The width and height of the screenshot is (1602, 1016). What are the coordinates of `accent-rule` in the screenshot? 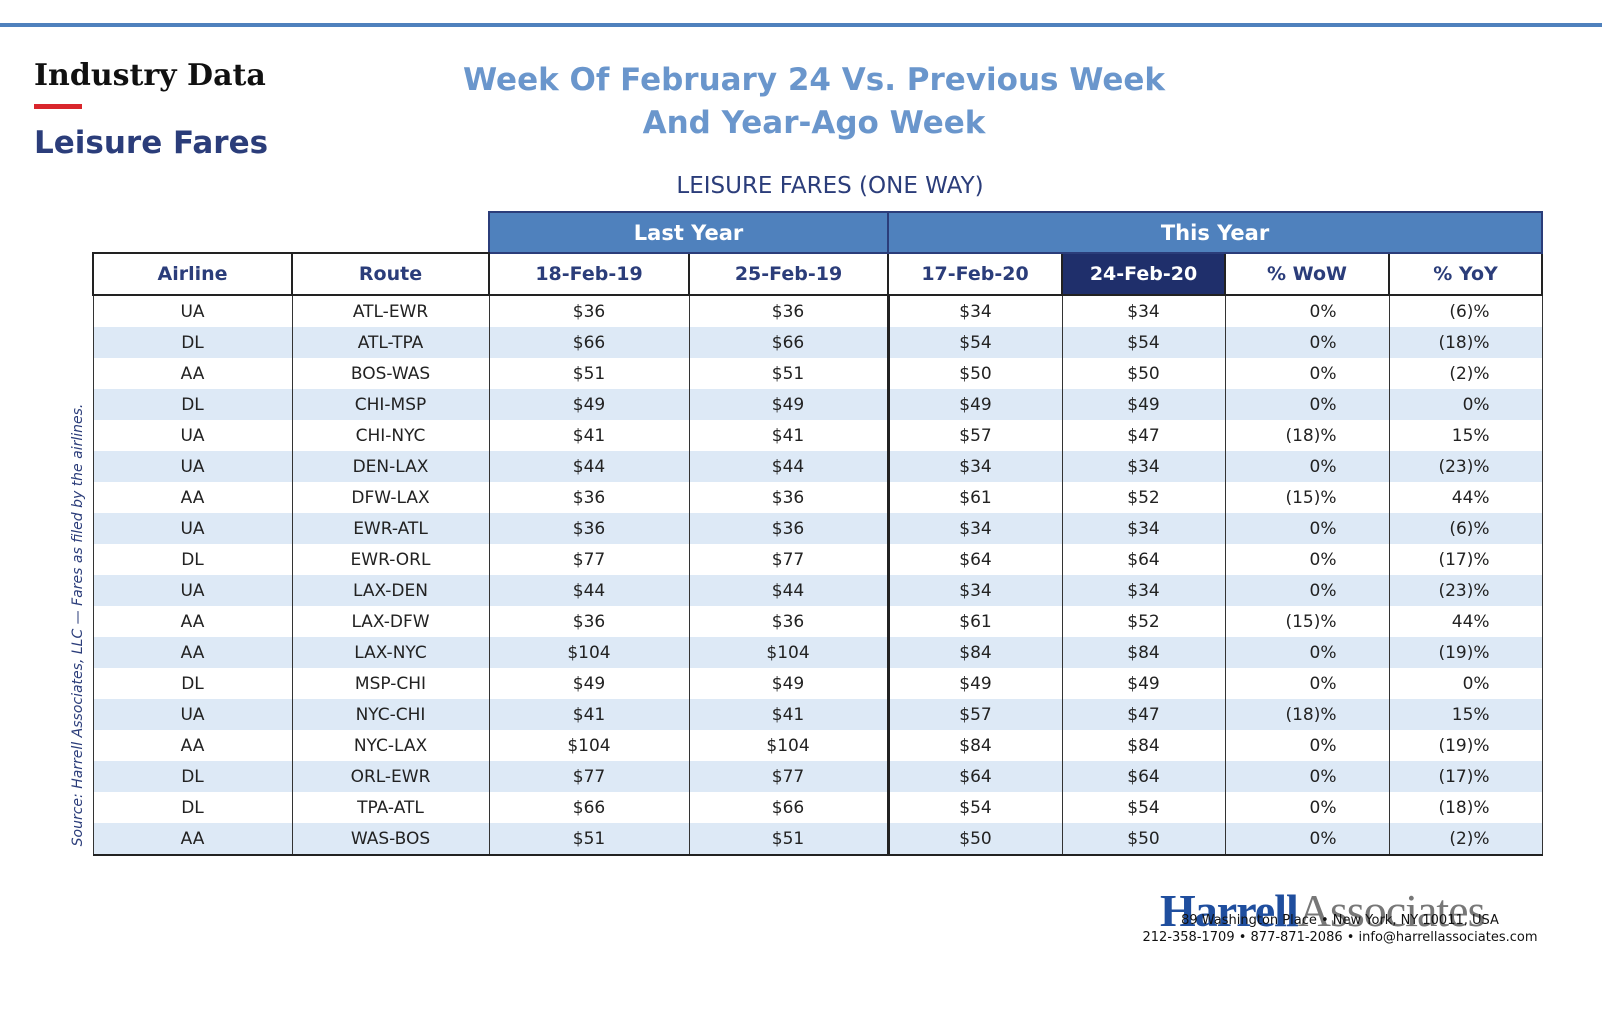 It's located at (58, 106).